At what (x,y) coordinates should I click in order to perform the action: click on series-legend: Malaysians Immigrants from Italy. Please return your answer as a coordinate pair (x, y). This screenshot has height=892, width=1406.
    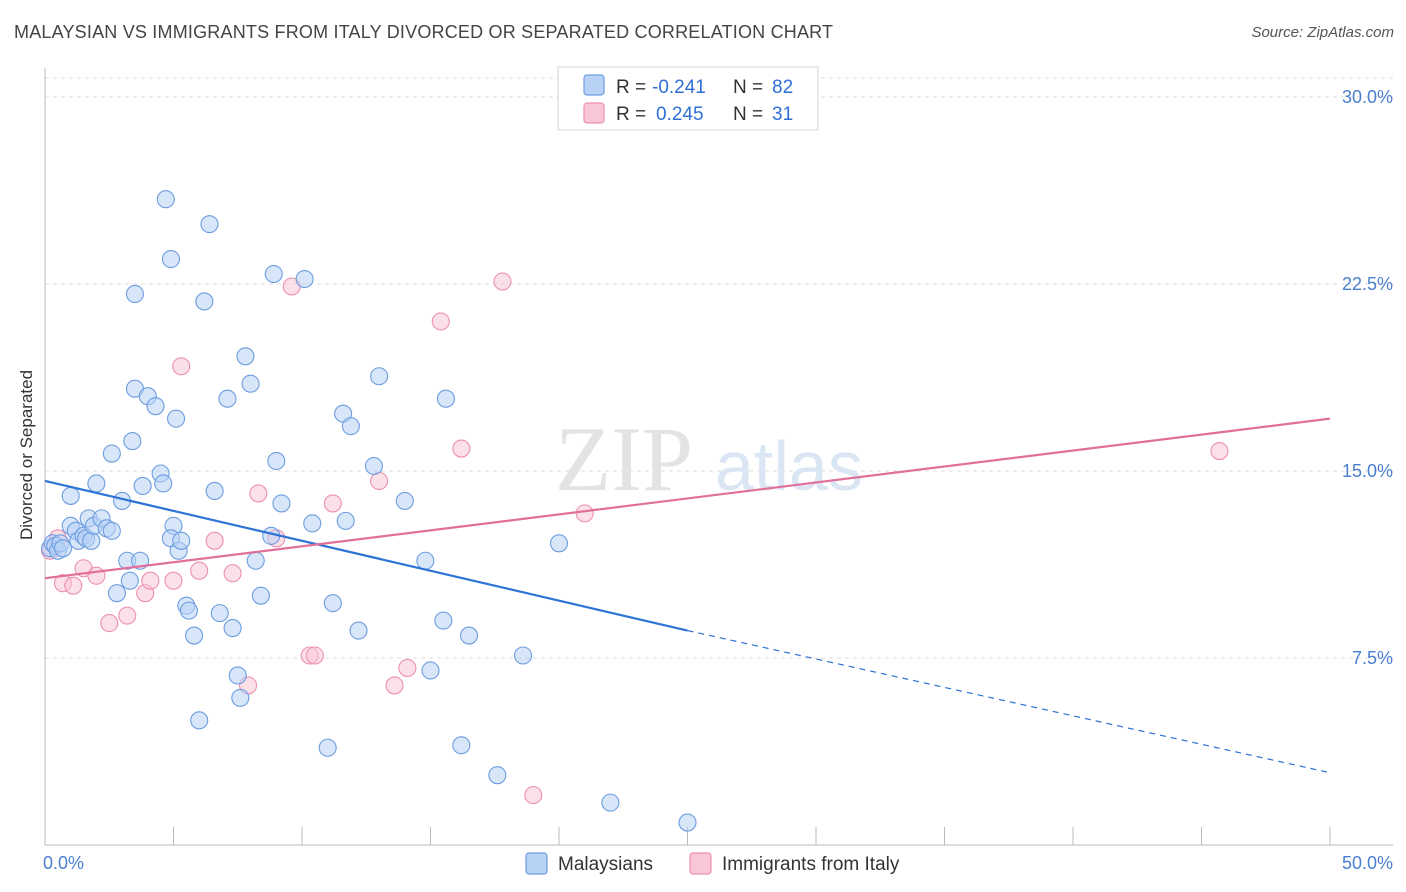
    Looking at the image, I should click on (712, 863).